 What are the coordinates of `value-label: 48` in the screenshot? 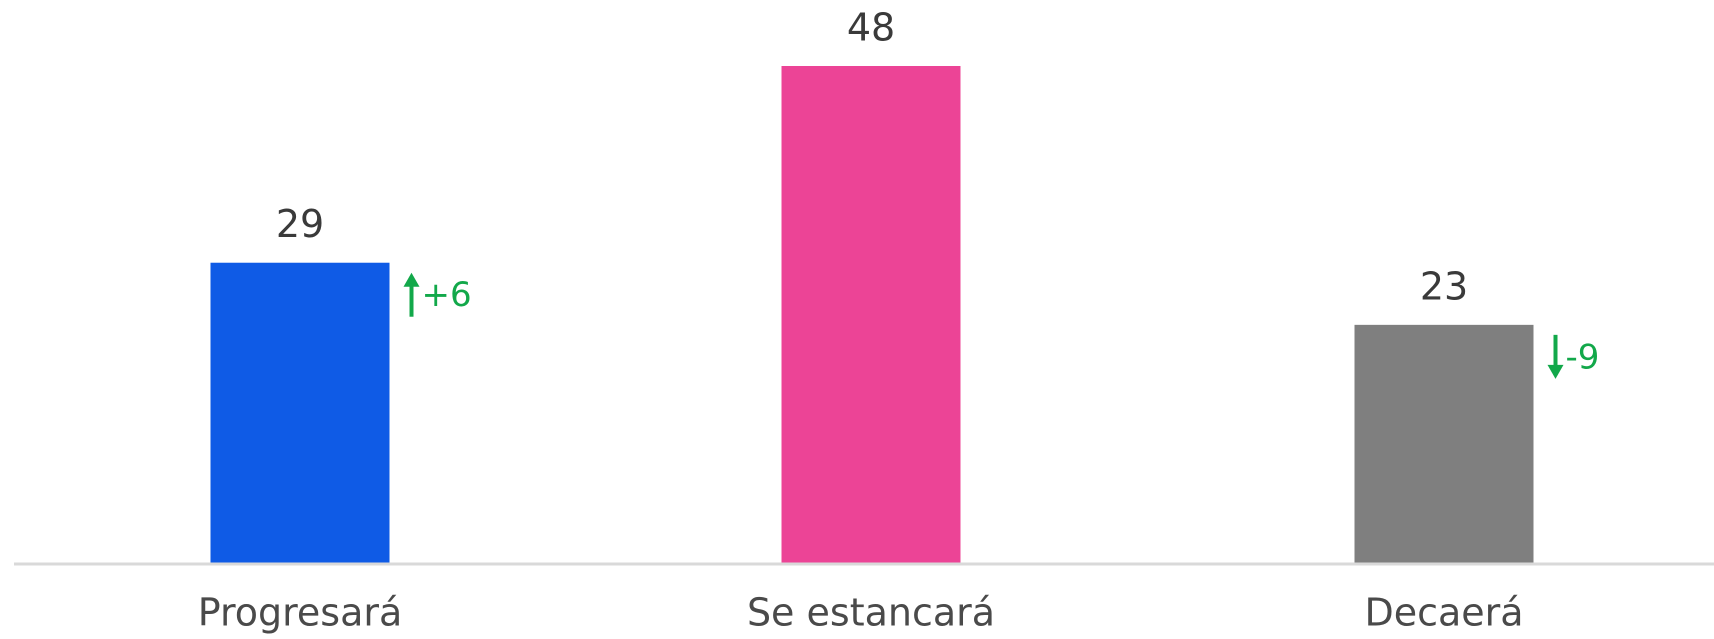 It's located at (871, 28).